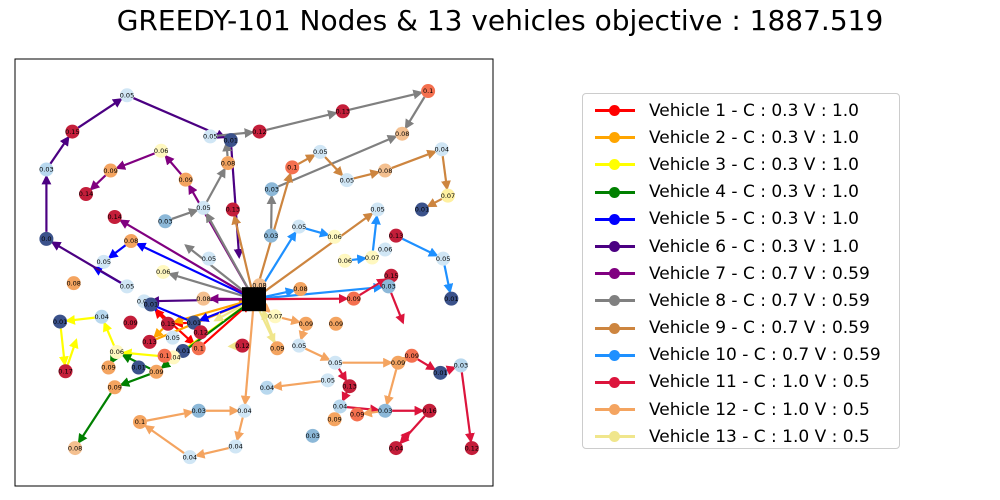 The image size is (1000, 500). Describe the element at coordinates (173, 165) in the screenshot. I see `route-arrow-v7` at that location.